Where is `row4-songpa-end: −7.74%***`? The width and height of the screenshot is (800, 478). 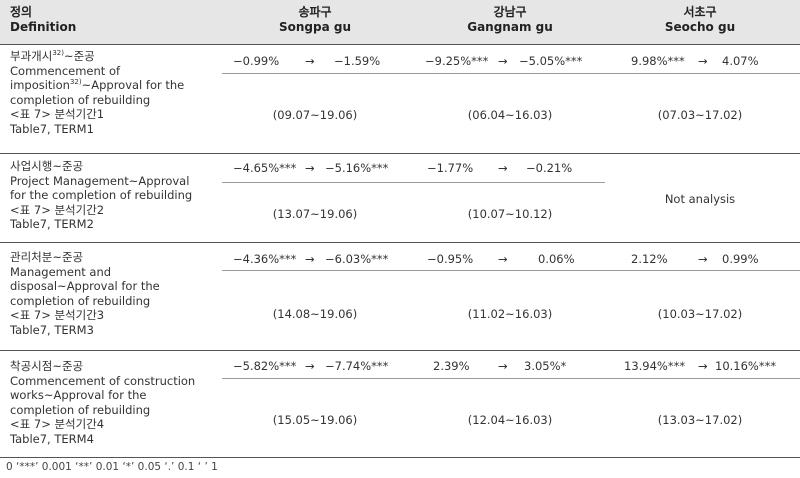 row4-songpa-end: −7.74%*** is located at coordinates (357, 366).